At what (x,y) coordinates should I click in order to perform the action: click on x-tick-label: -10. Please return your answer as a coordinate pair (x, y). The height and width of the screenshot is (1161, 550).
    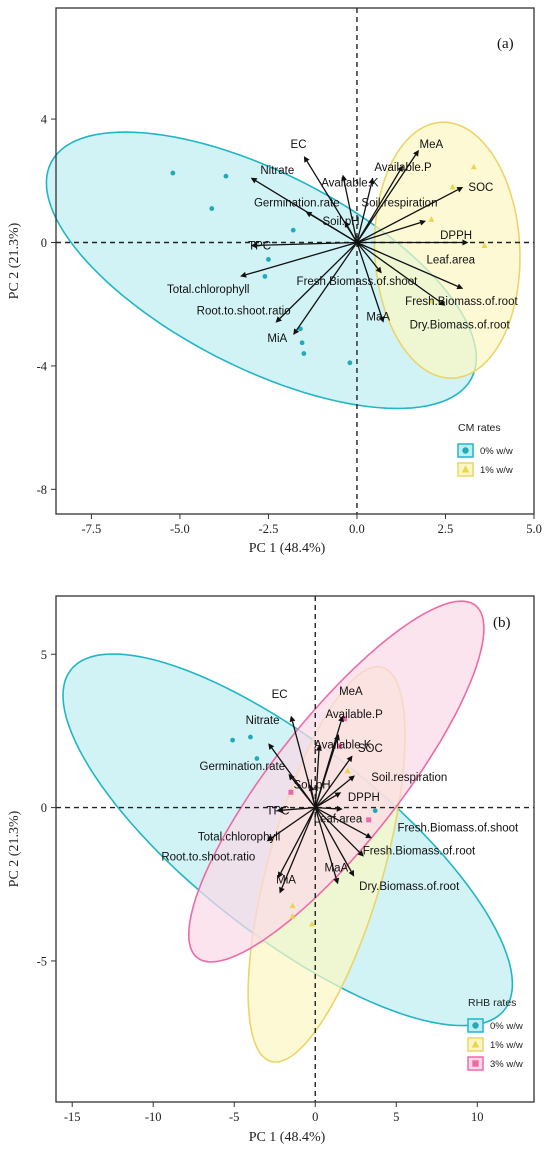
    Looking at the image, I should click on (153, 1117).